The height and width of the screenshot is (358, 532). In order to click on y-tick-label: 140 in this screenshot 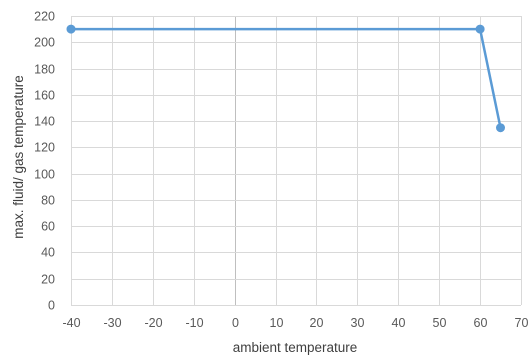, I will do `click(44, 122)`.